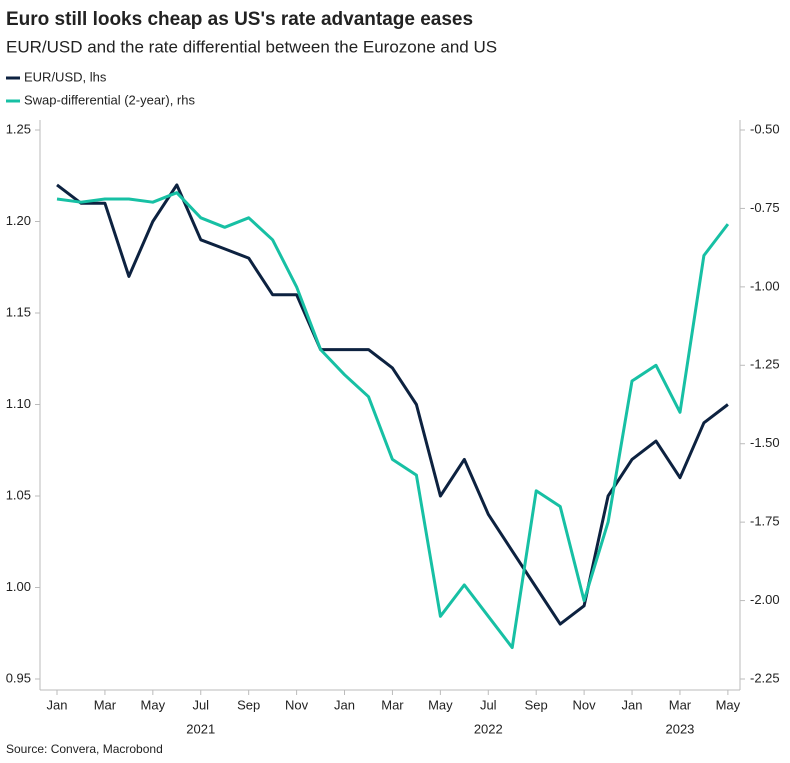 Image resolution: width=790 pixels, height=763 pixels. What do you see at coordinates (84, 749) in the screenshot?
I see `source: Source: Convera, Macrobond` at bounding box center [84, 749].